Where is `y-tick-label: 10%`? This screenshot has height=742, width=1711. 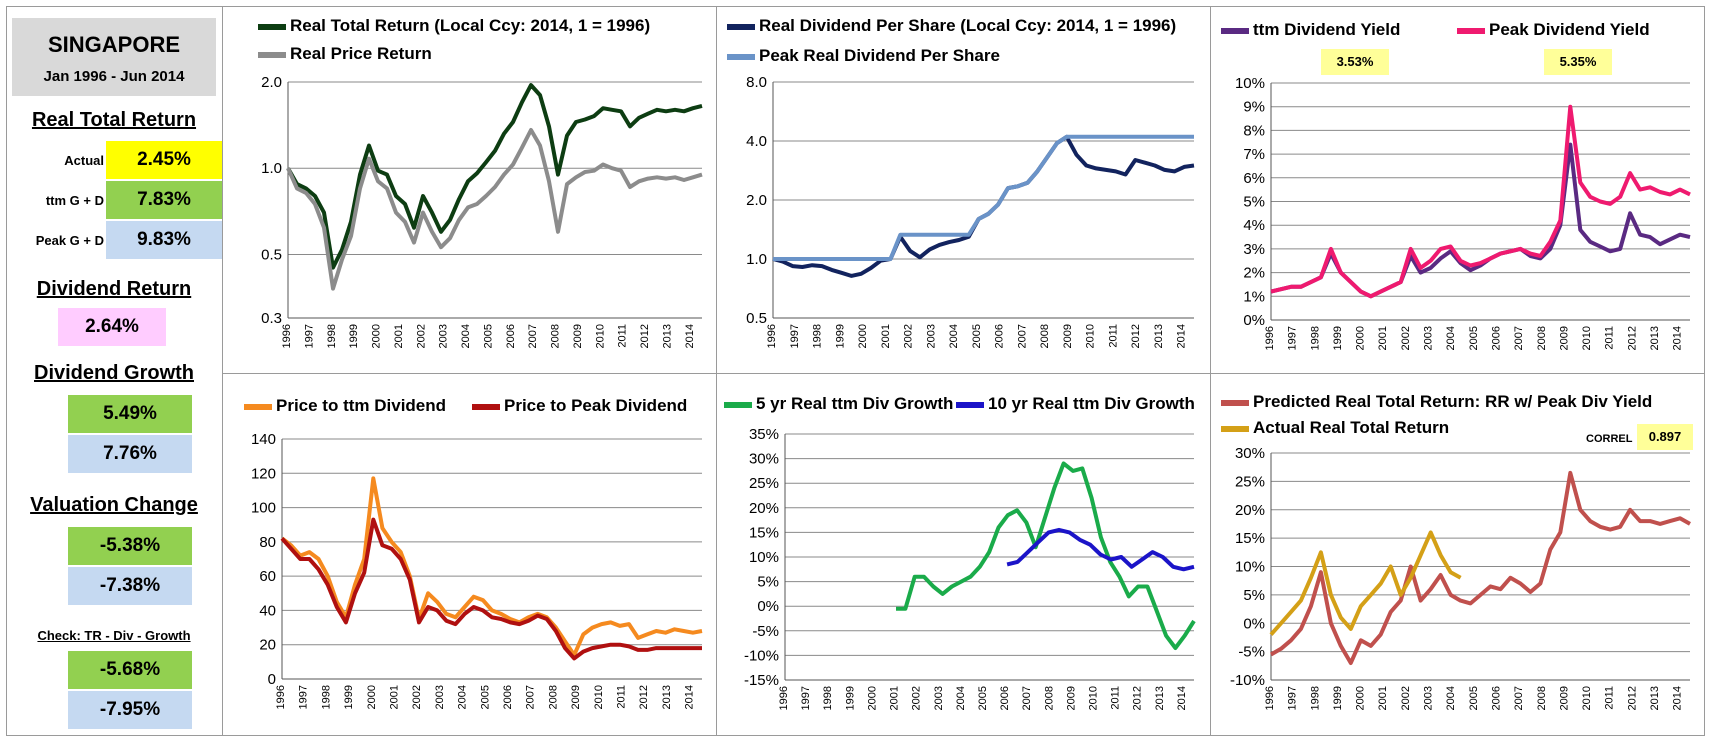
y-tick-label: 10% is located at coordinates (1250, 567).